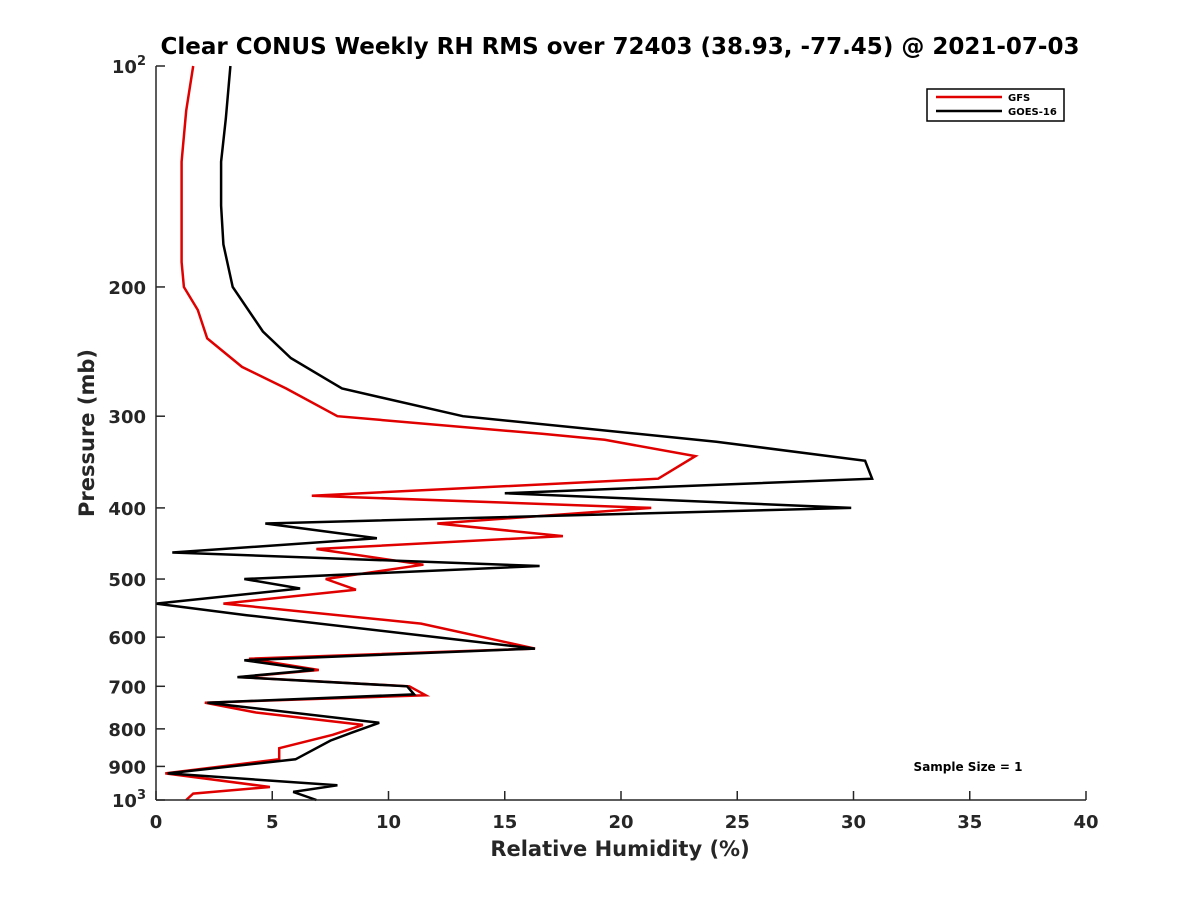 Image resolution: width=1200 pixels, height=900 pixels. What do you see at coordinates (127, 509) in the screenshot?
I see `y-tick-label: 400` at bounding box center [127, 509].